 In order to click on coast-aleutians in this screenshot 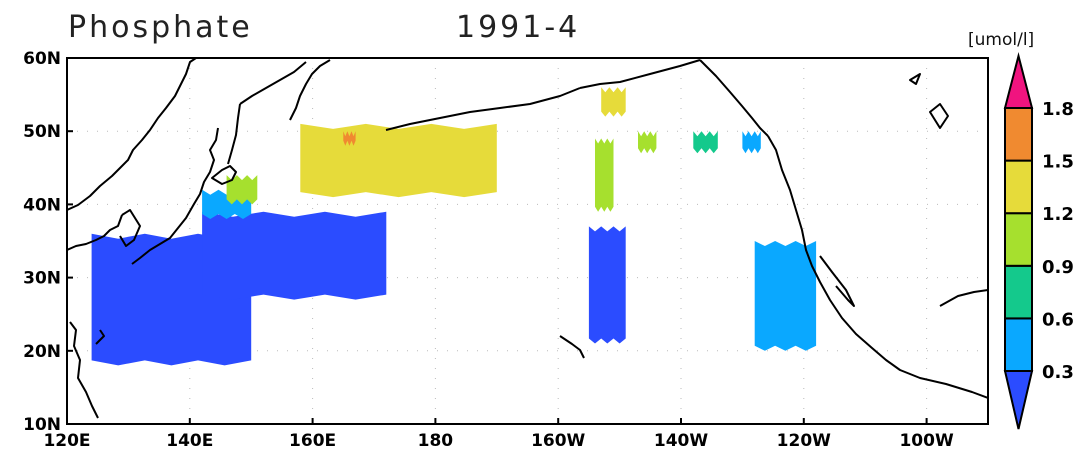, I will do `click(483, 109)`.